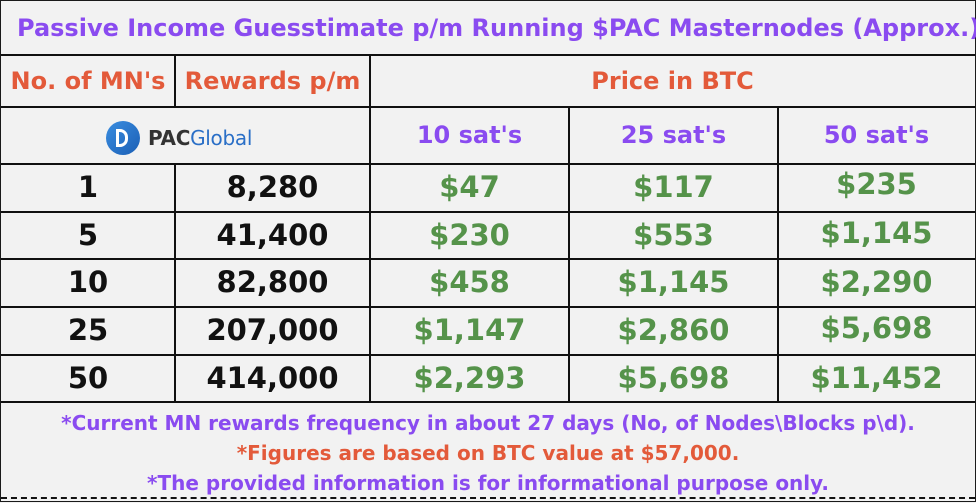 This screenshot has width=976, height=503. Describe the element at coordinates (673, 330) in the screenshot. I see `price-25-sats: $2,860` at that location.